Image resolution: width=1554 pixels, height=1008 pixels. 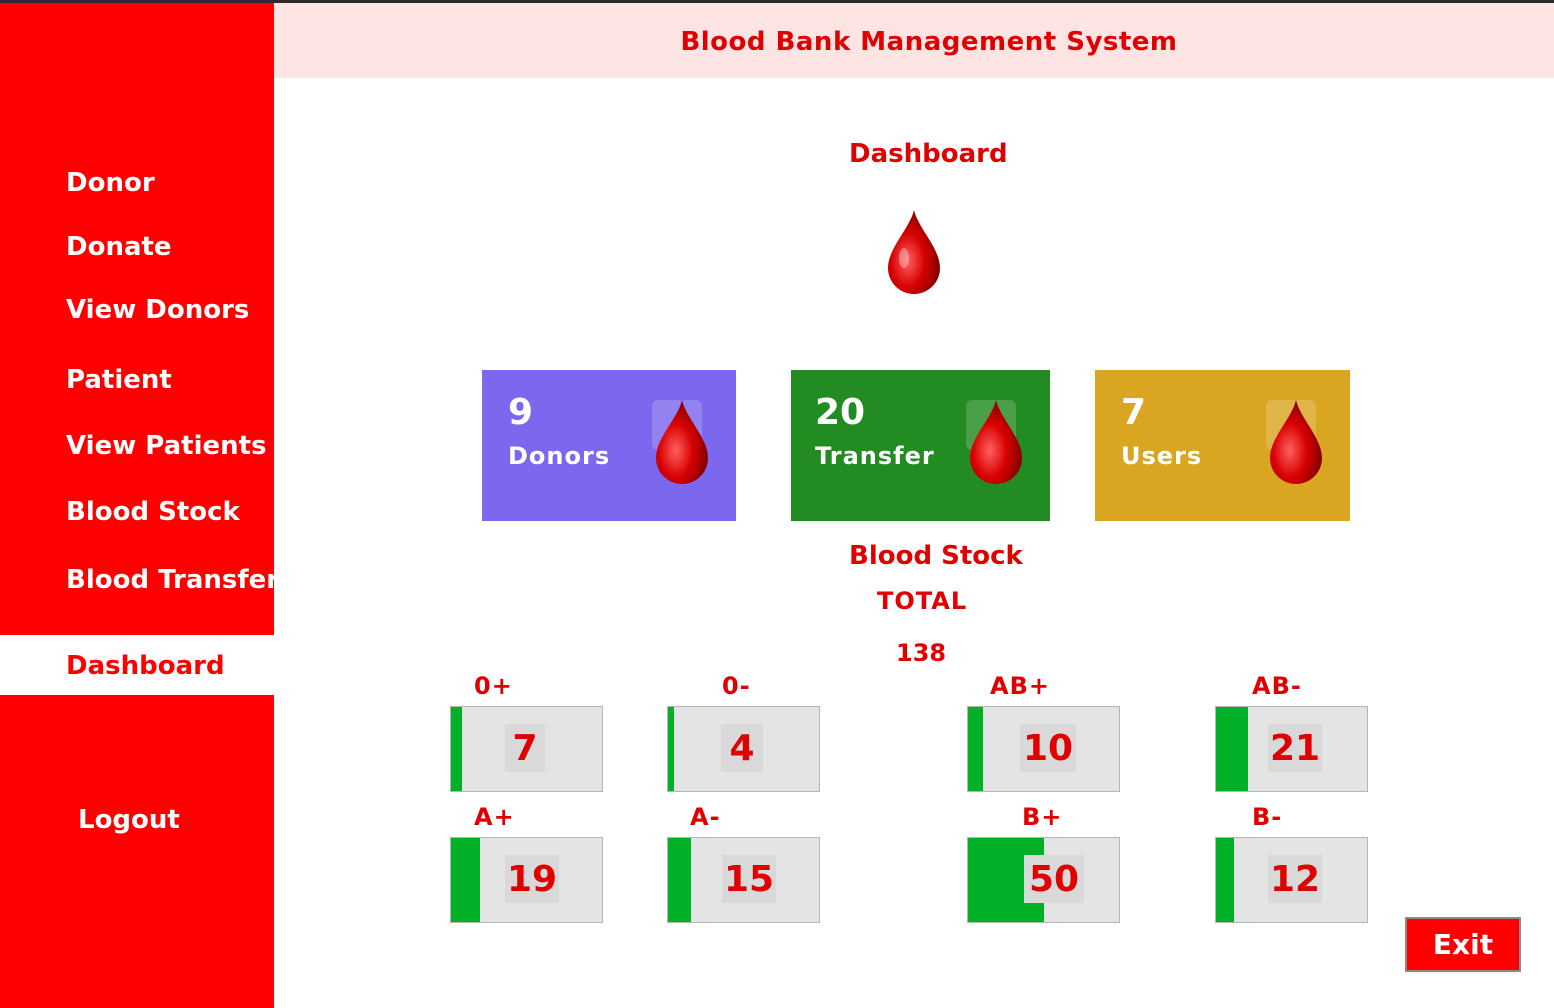 I want to click on transfer-count: 20, so click(x=840, y=412).